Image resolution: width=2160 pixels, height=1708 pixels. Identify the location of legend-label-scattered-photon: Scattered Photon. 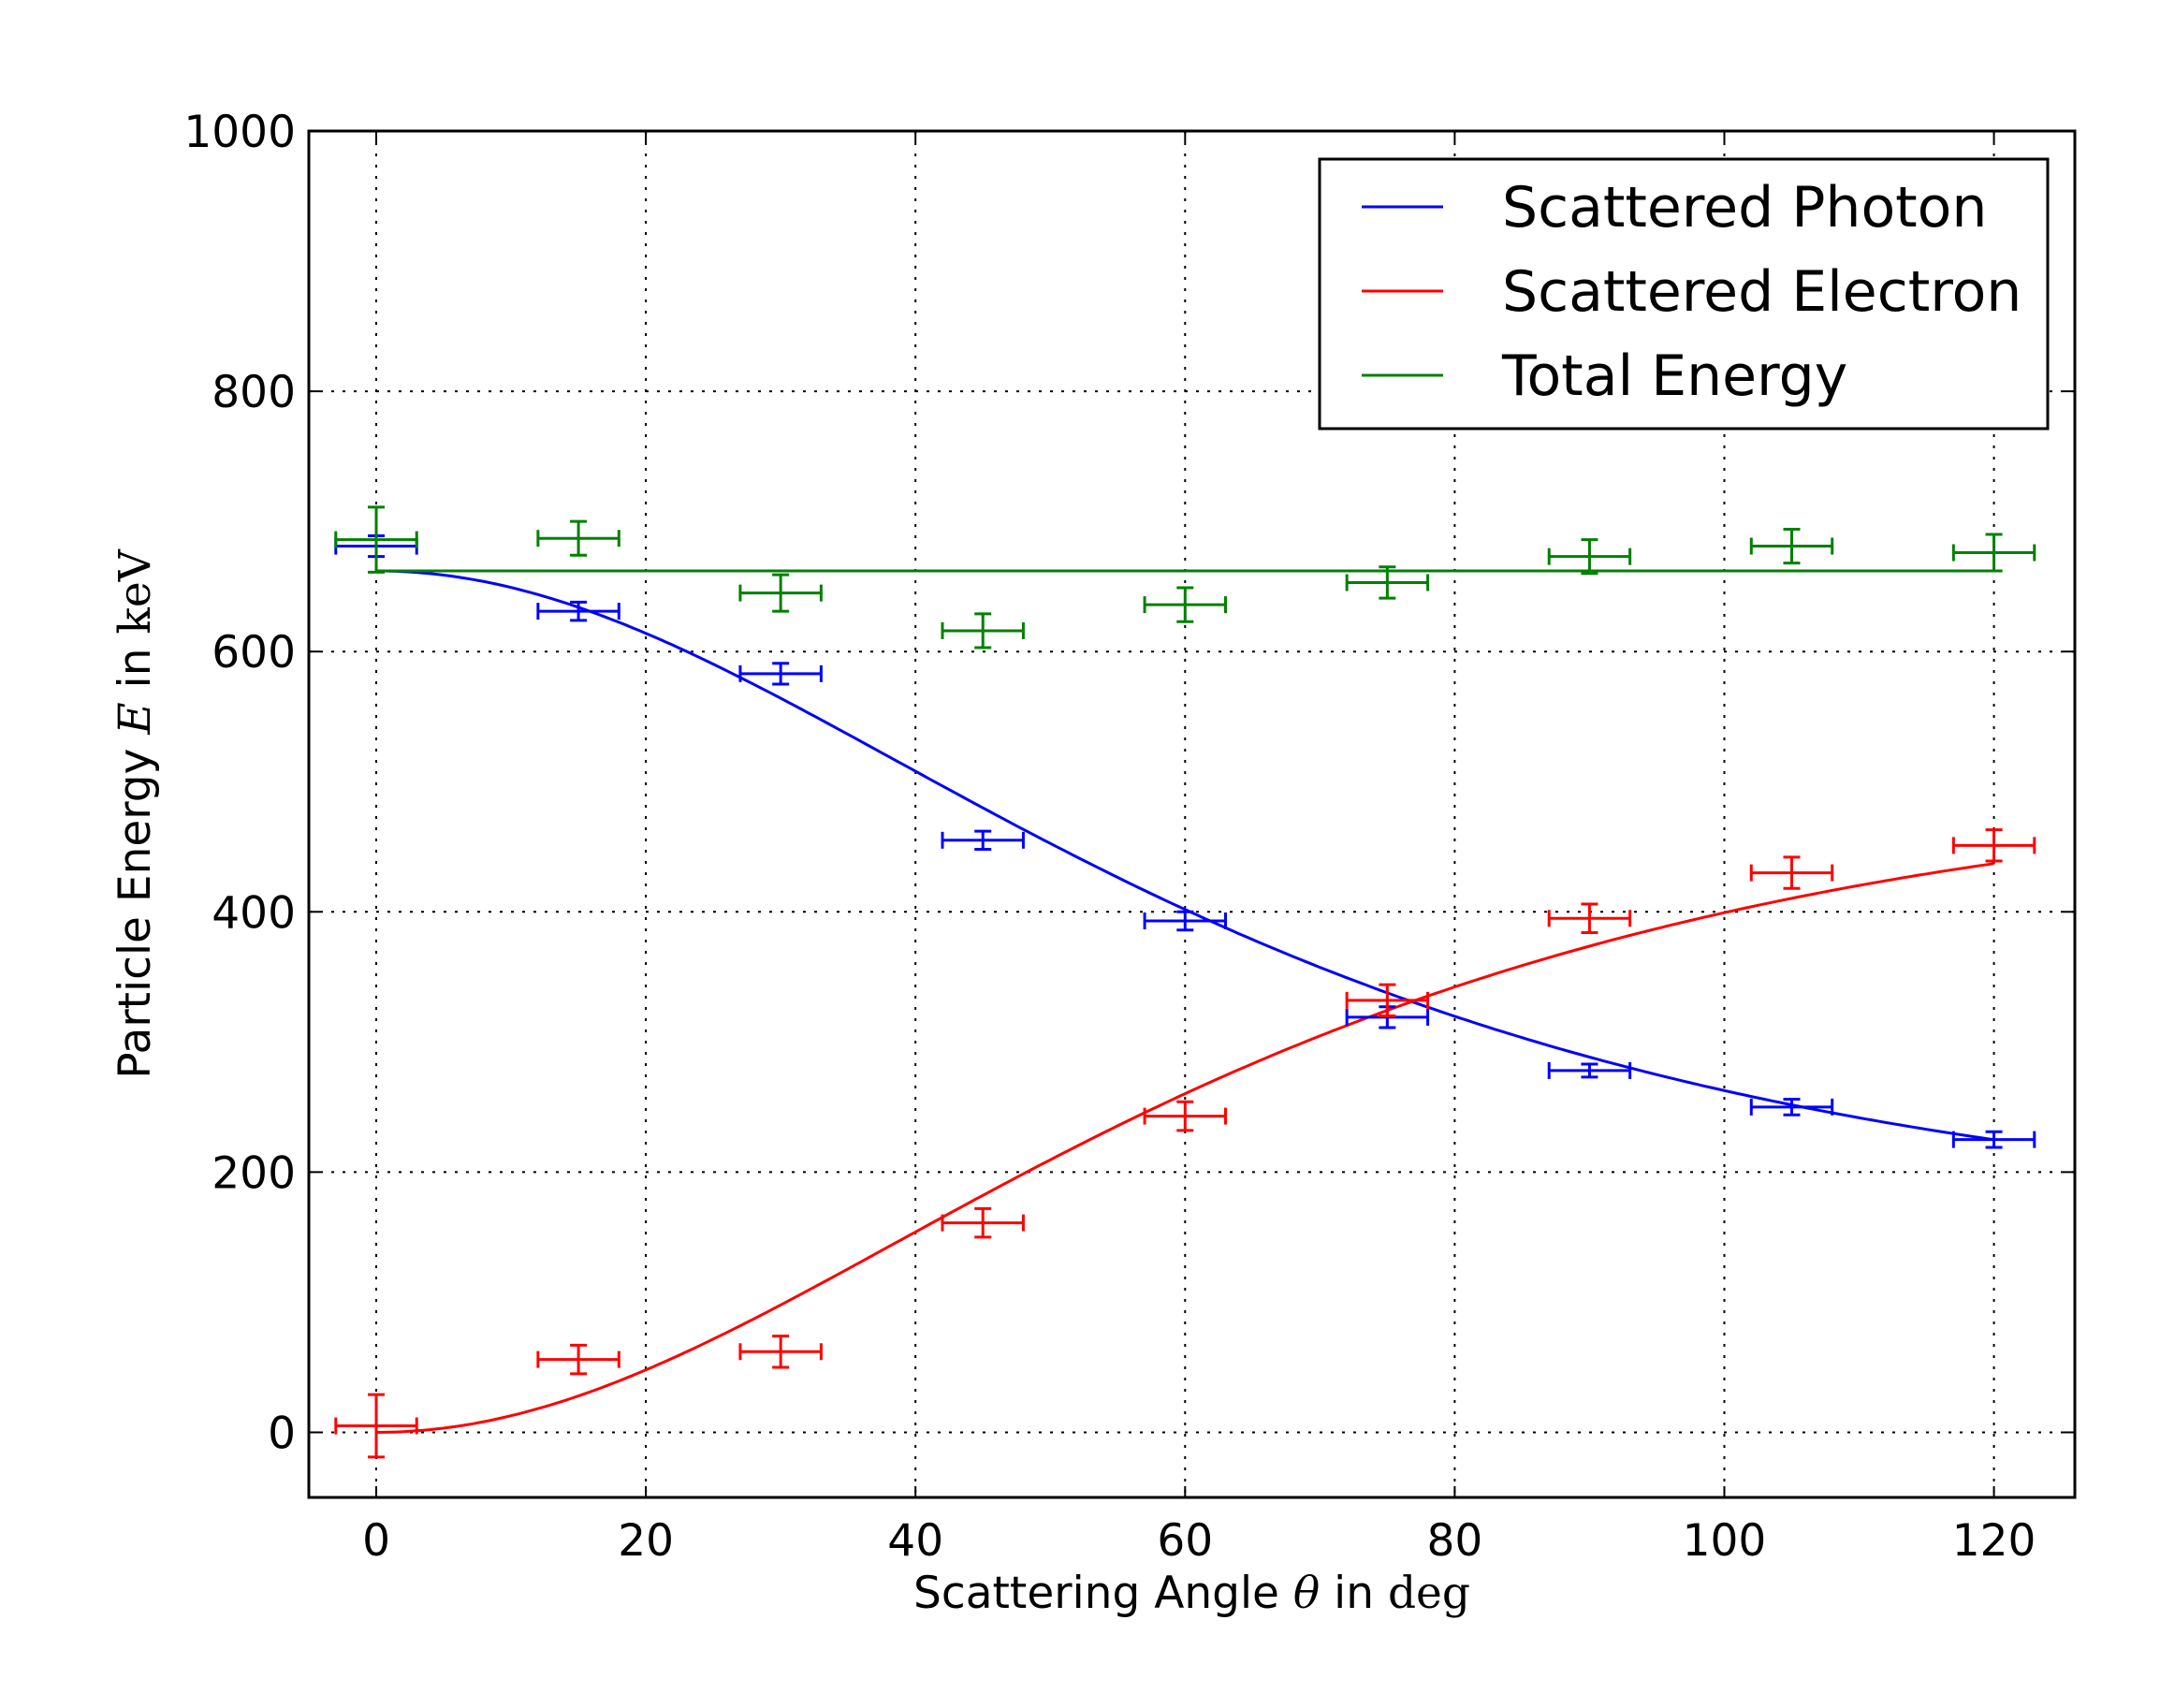
(1744, 208).